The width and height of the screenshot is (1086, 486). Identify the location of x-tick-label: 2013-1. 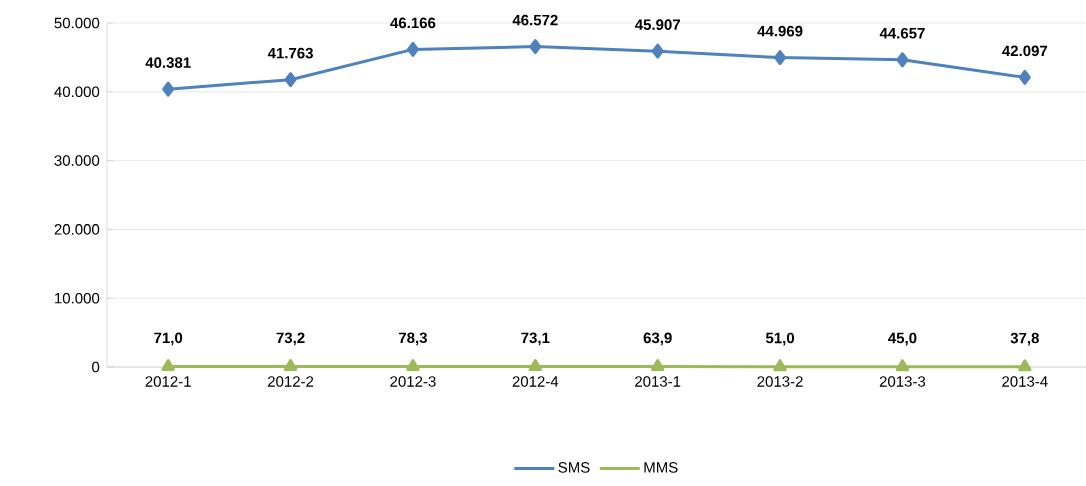
(658, 381).